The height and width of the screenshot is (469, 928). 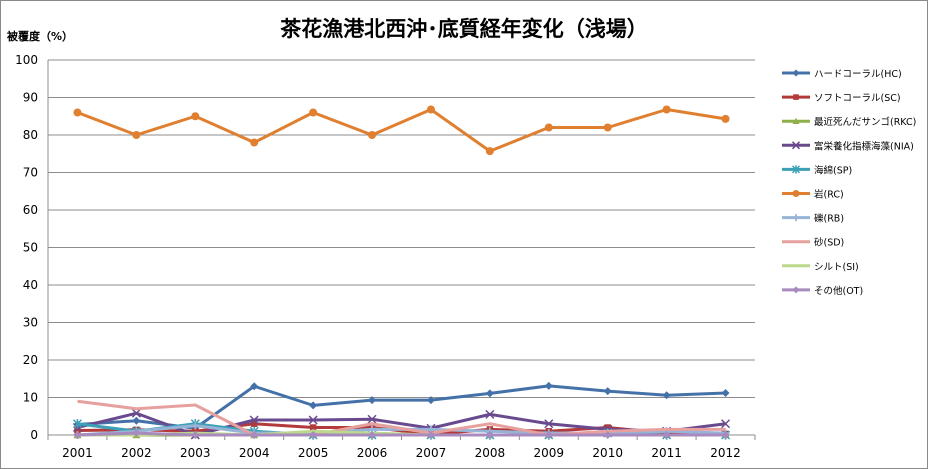 I want to click on y-axis-ticks: 0 10 20 30 40 50 60 70 80 90 100, so click(x=26, y=247).